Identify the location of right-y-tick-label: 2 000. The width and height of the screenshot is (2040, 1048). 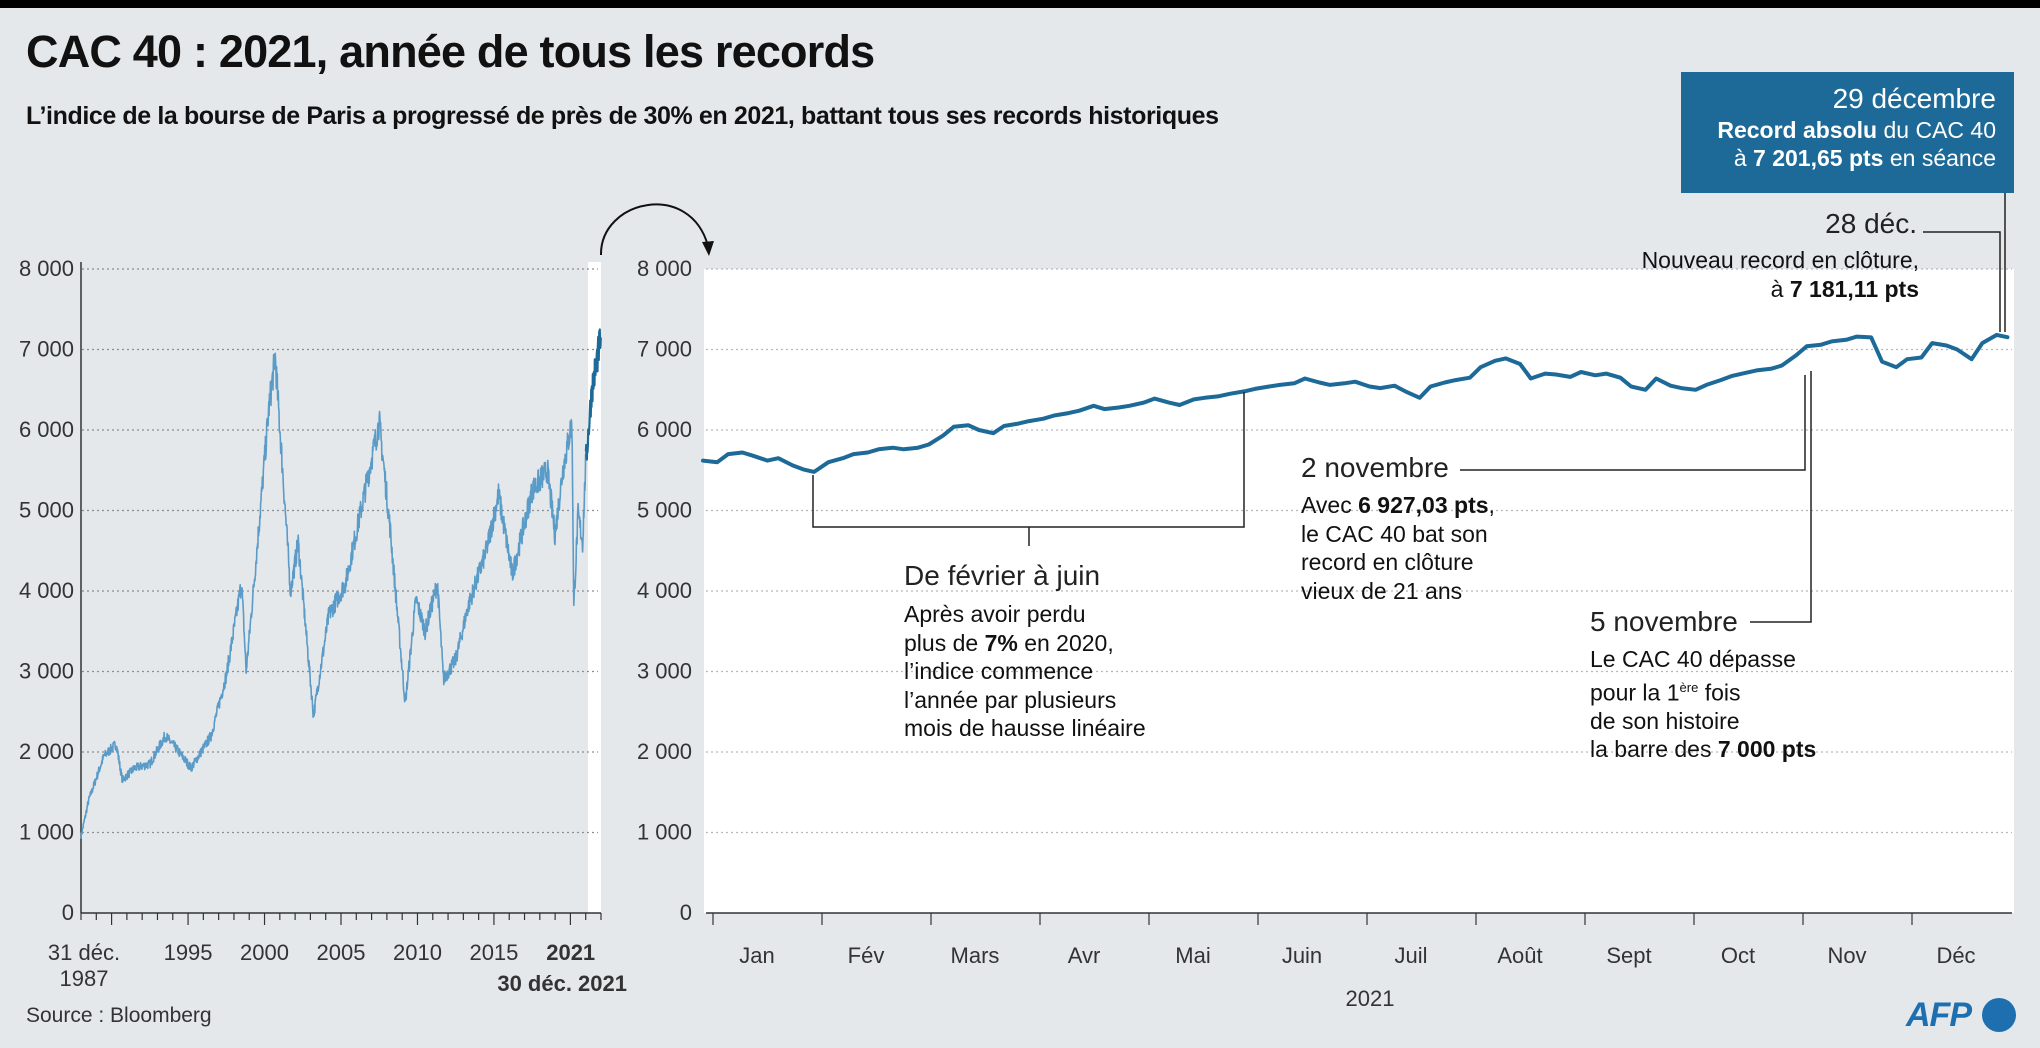
(664, 751).